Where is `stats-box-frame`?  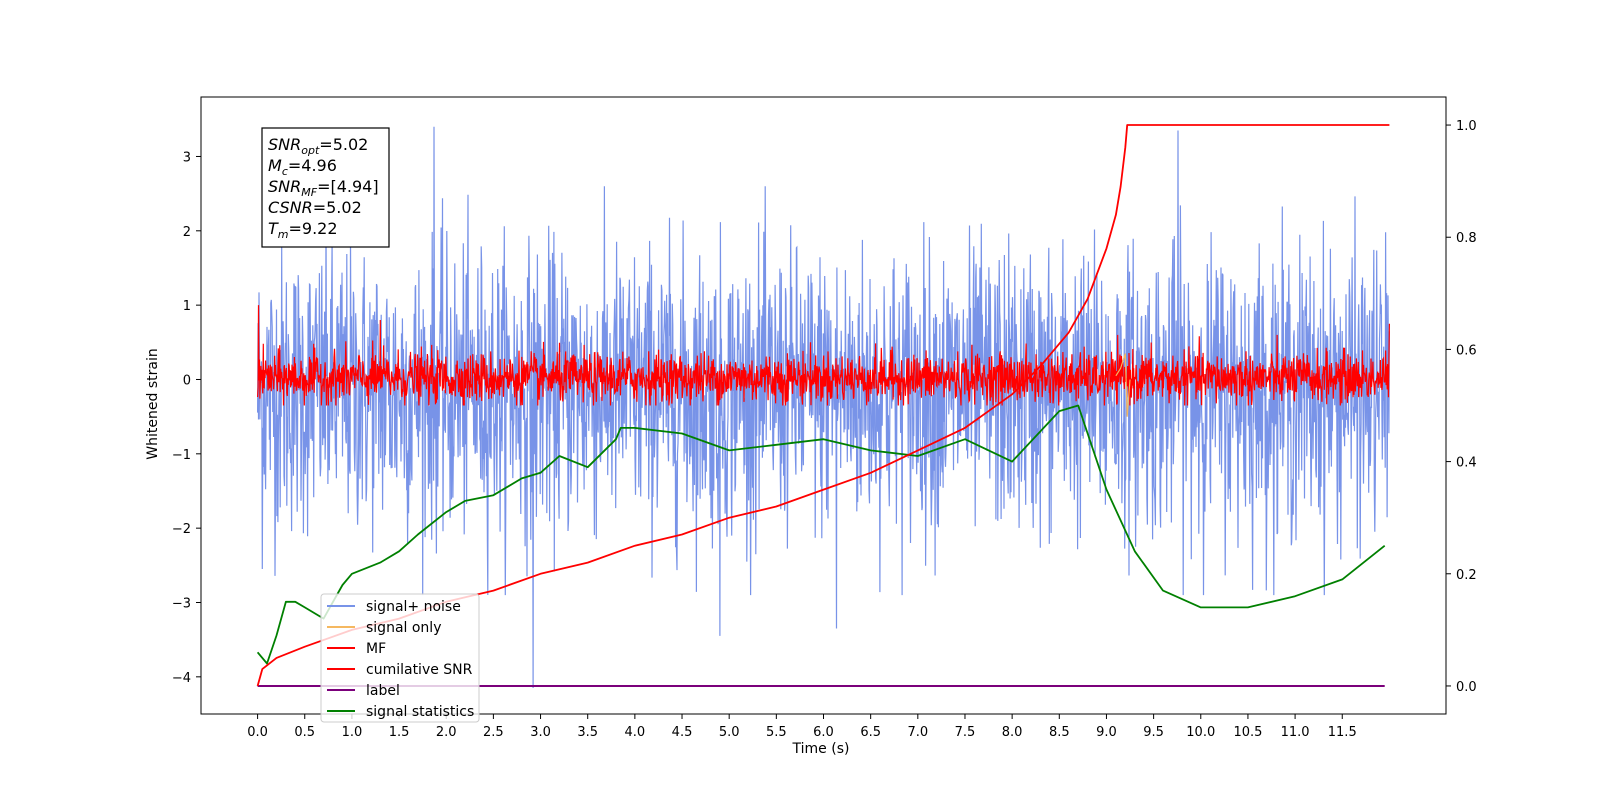 stats-box-frame is located at coordinates (325, 187).